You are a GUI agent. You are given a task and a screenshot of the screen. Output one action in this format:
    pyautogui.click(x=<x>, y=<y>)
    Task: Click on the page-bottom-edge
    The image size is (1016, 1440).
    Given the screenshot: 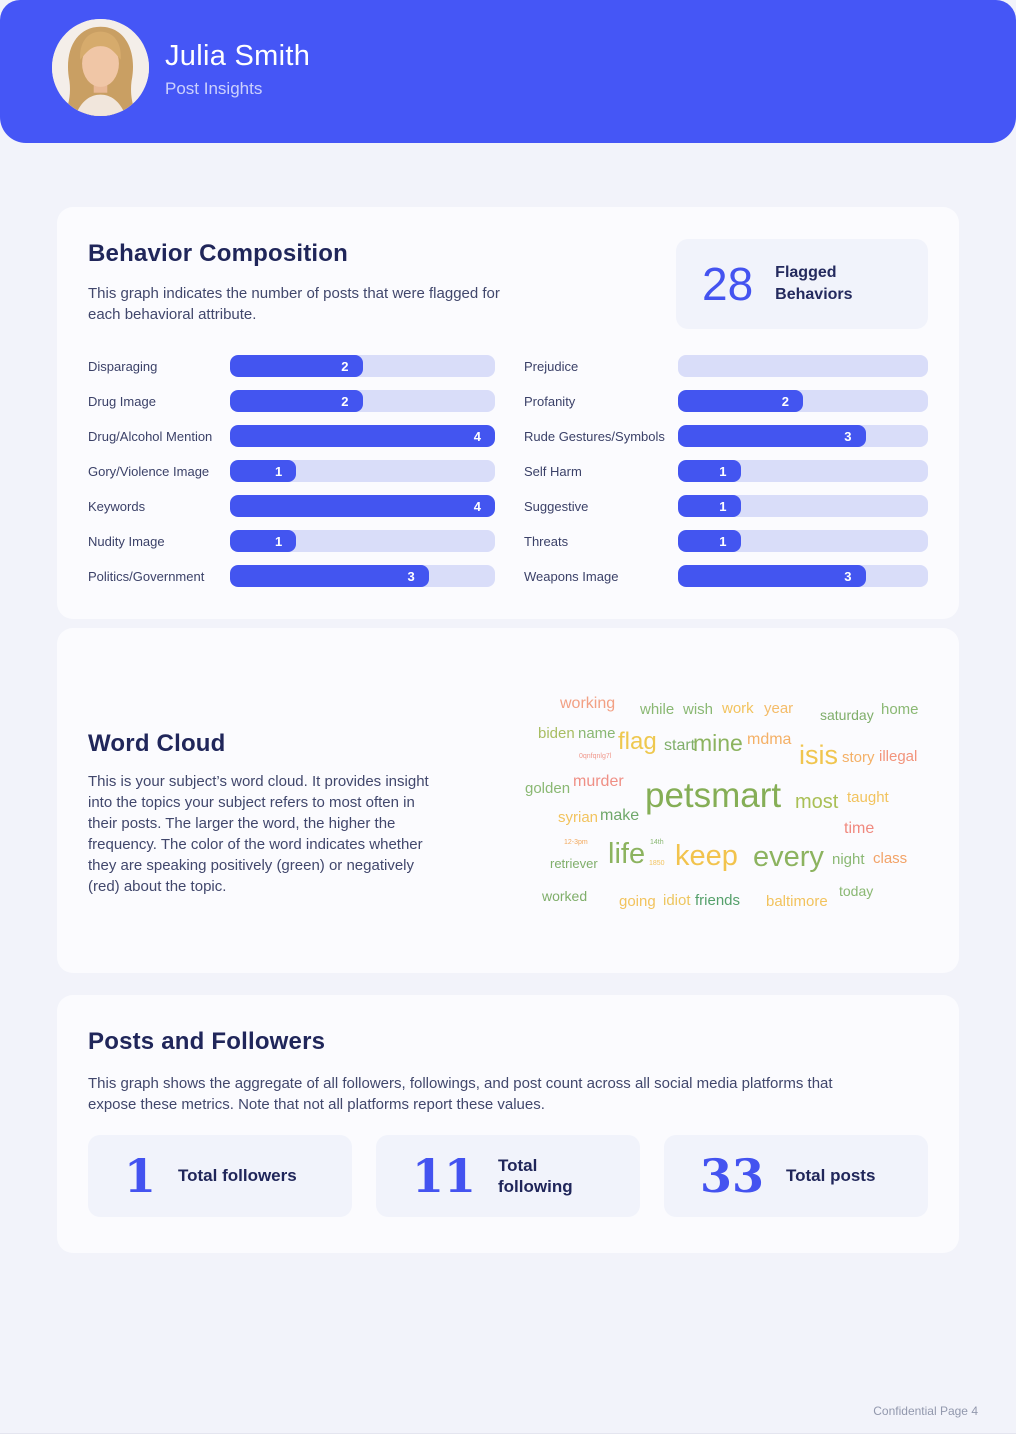 What is the action you would take?
    pyautogui.click(x=508, y=1436)
    